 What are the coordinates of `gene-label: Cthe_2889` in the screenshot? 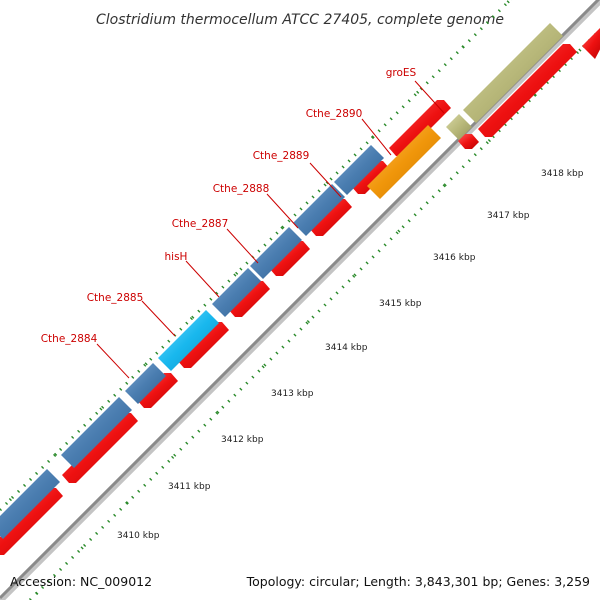 It's located at (281, 156).